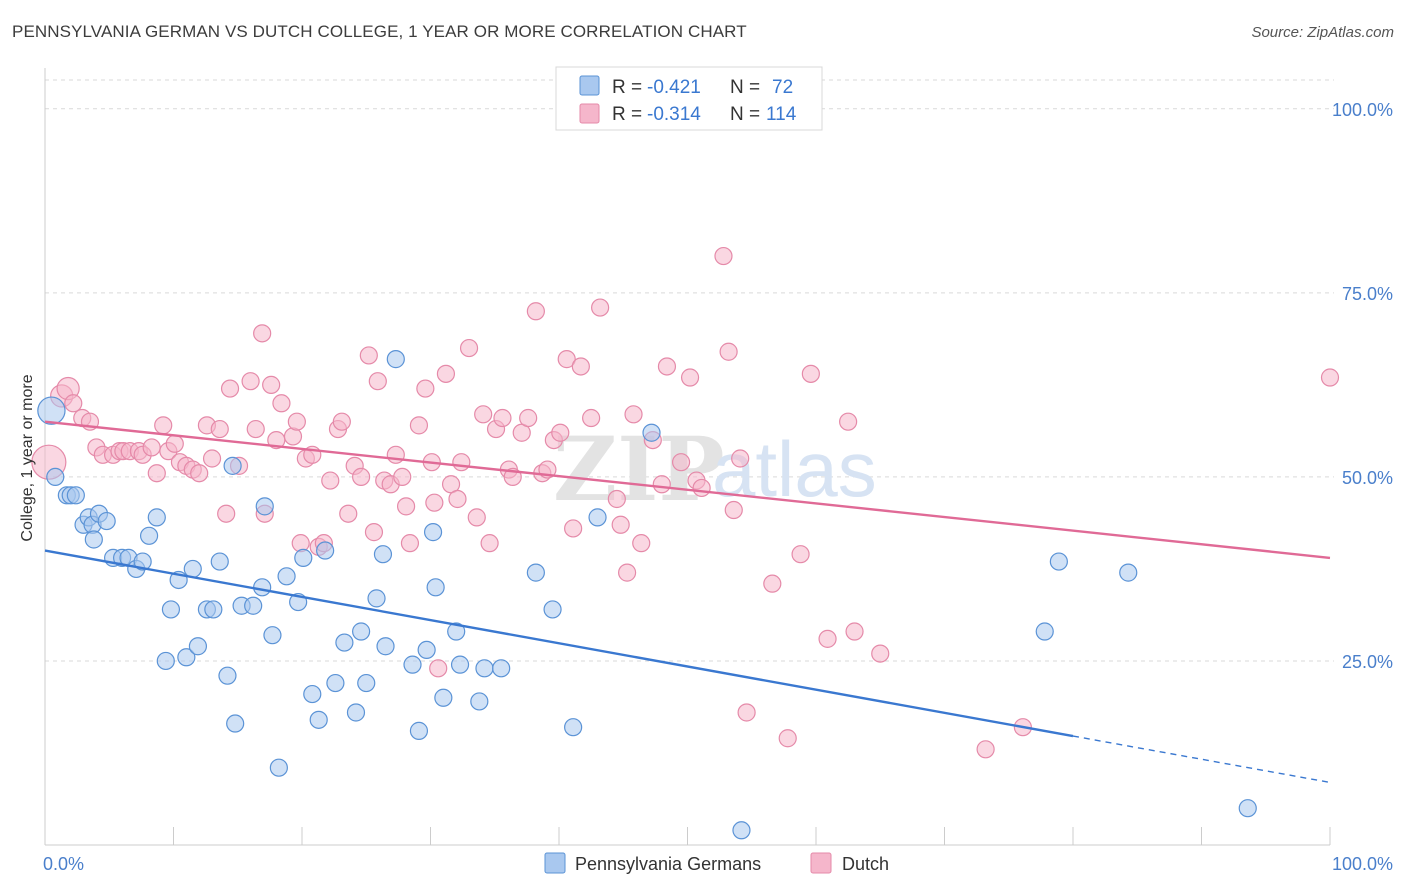  I want to click on legend-r-value: -0.421, so click(674, 87).